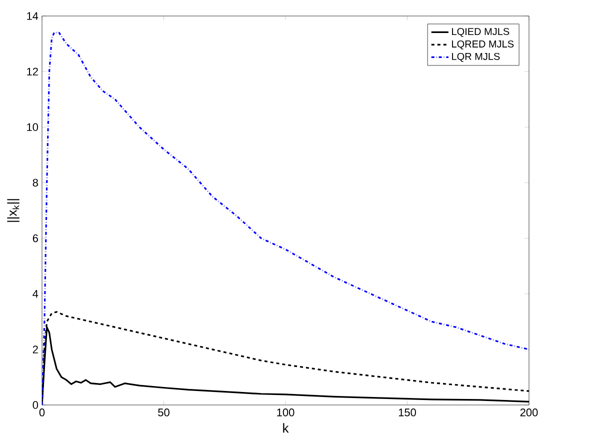 This screenshot has height=441, width=595. I want to click on y-tick-label: 10, so click(32, 127).